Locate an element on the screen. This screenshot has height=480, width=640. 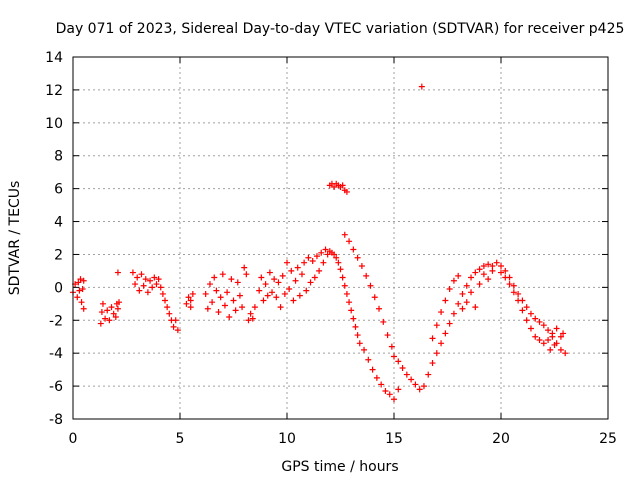
y-tick-label: 6 is located at coordinates (58, 190).